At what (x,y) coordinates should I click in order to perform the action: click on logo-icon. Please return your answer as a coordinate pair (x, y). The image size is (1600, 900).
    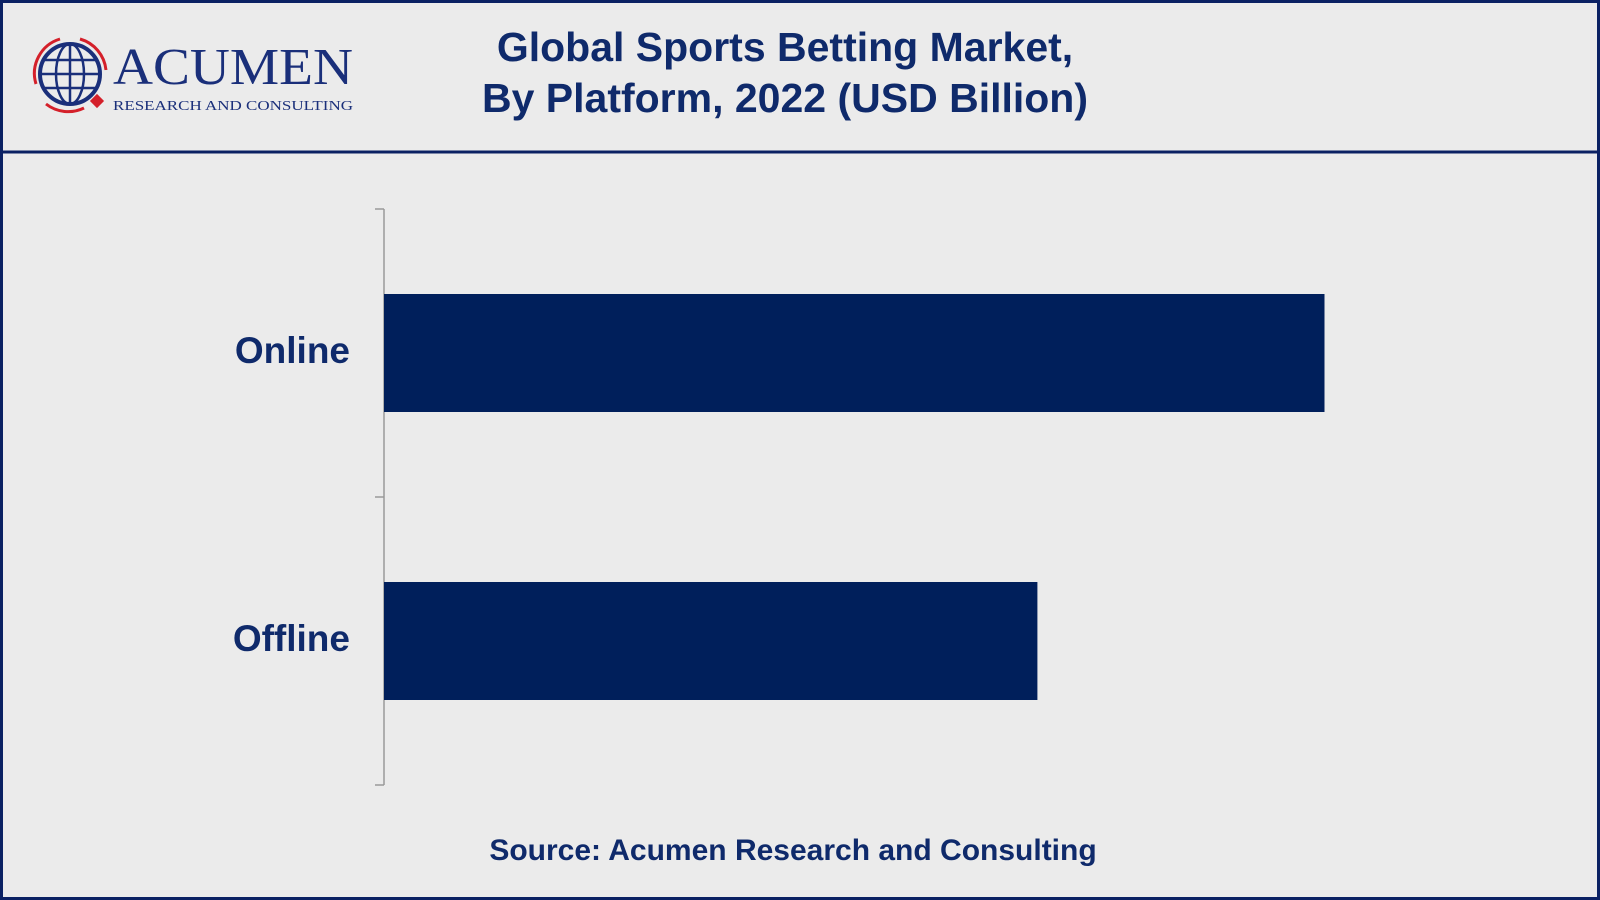
    Looking at the image, I should click on (70, 75).